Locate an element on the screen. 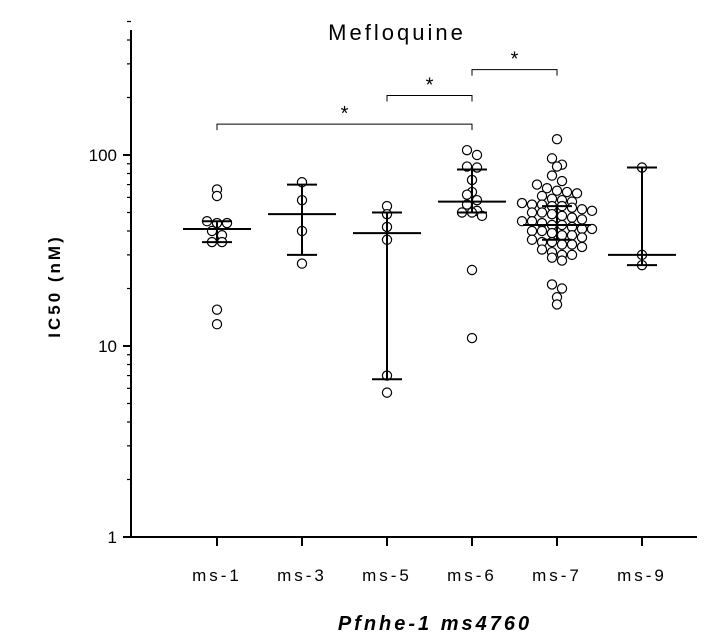 Image resolution: width=715 pixels, height=641 pixels. x-tick-label: ms-9 is located at coordinates (642, 575).